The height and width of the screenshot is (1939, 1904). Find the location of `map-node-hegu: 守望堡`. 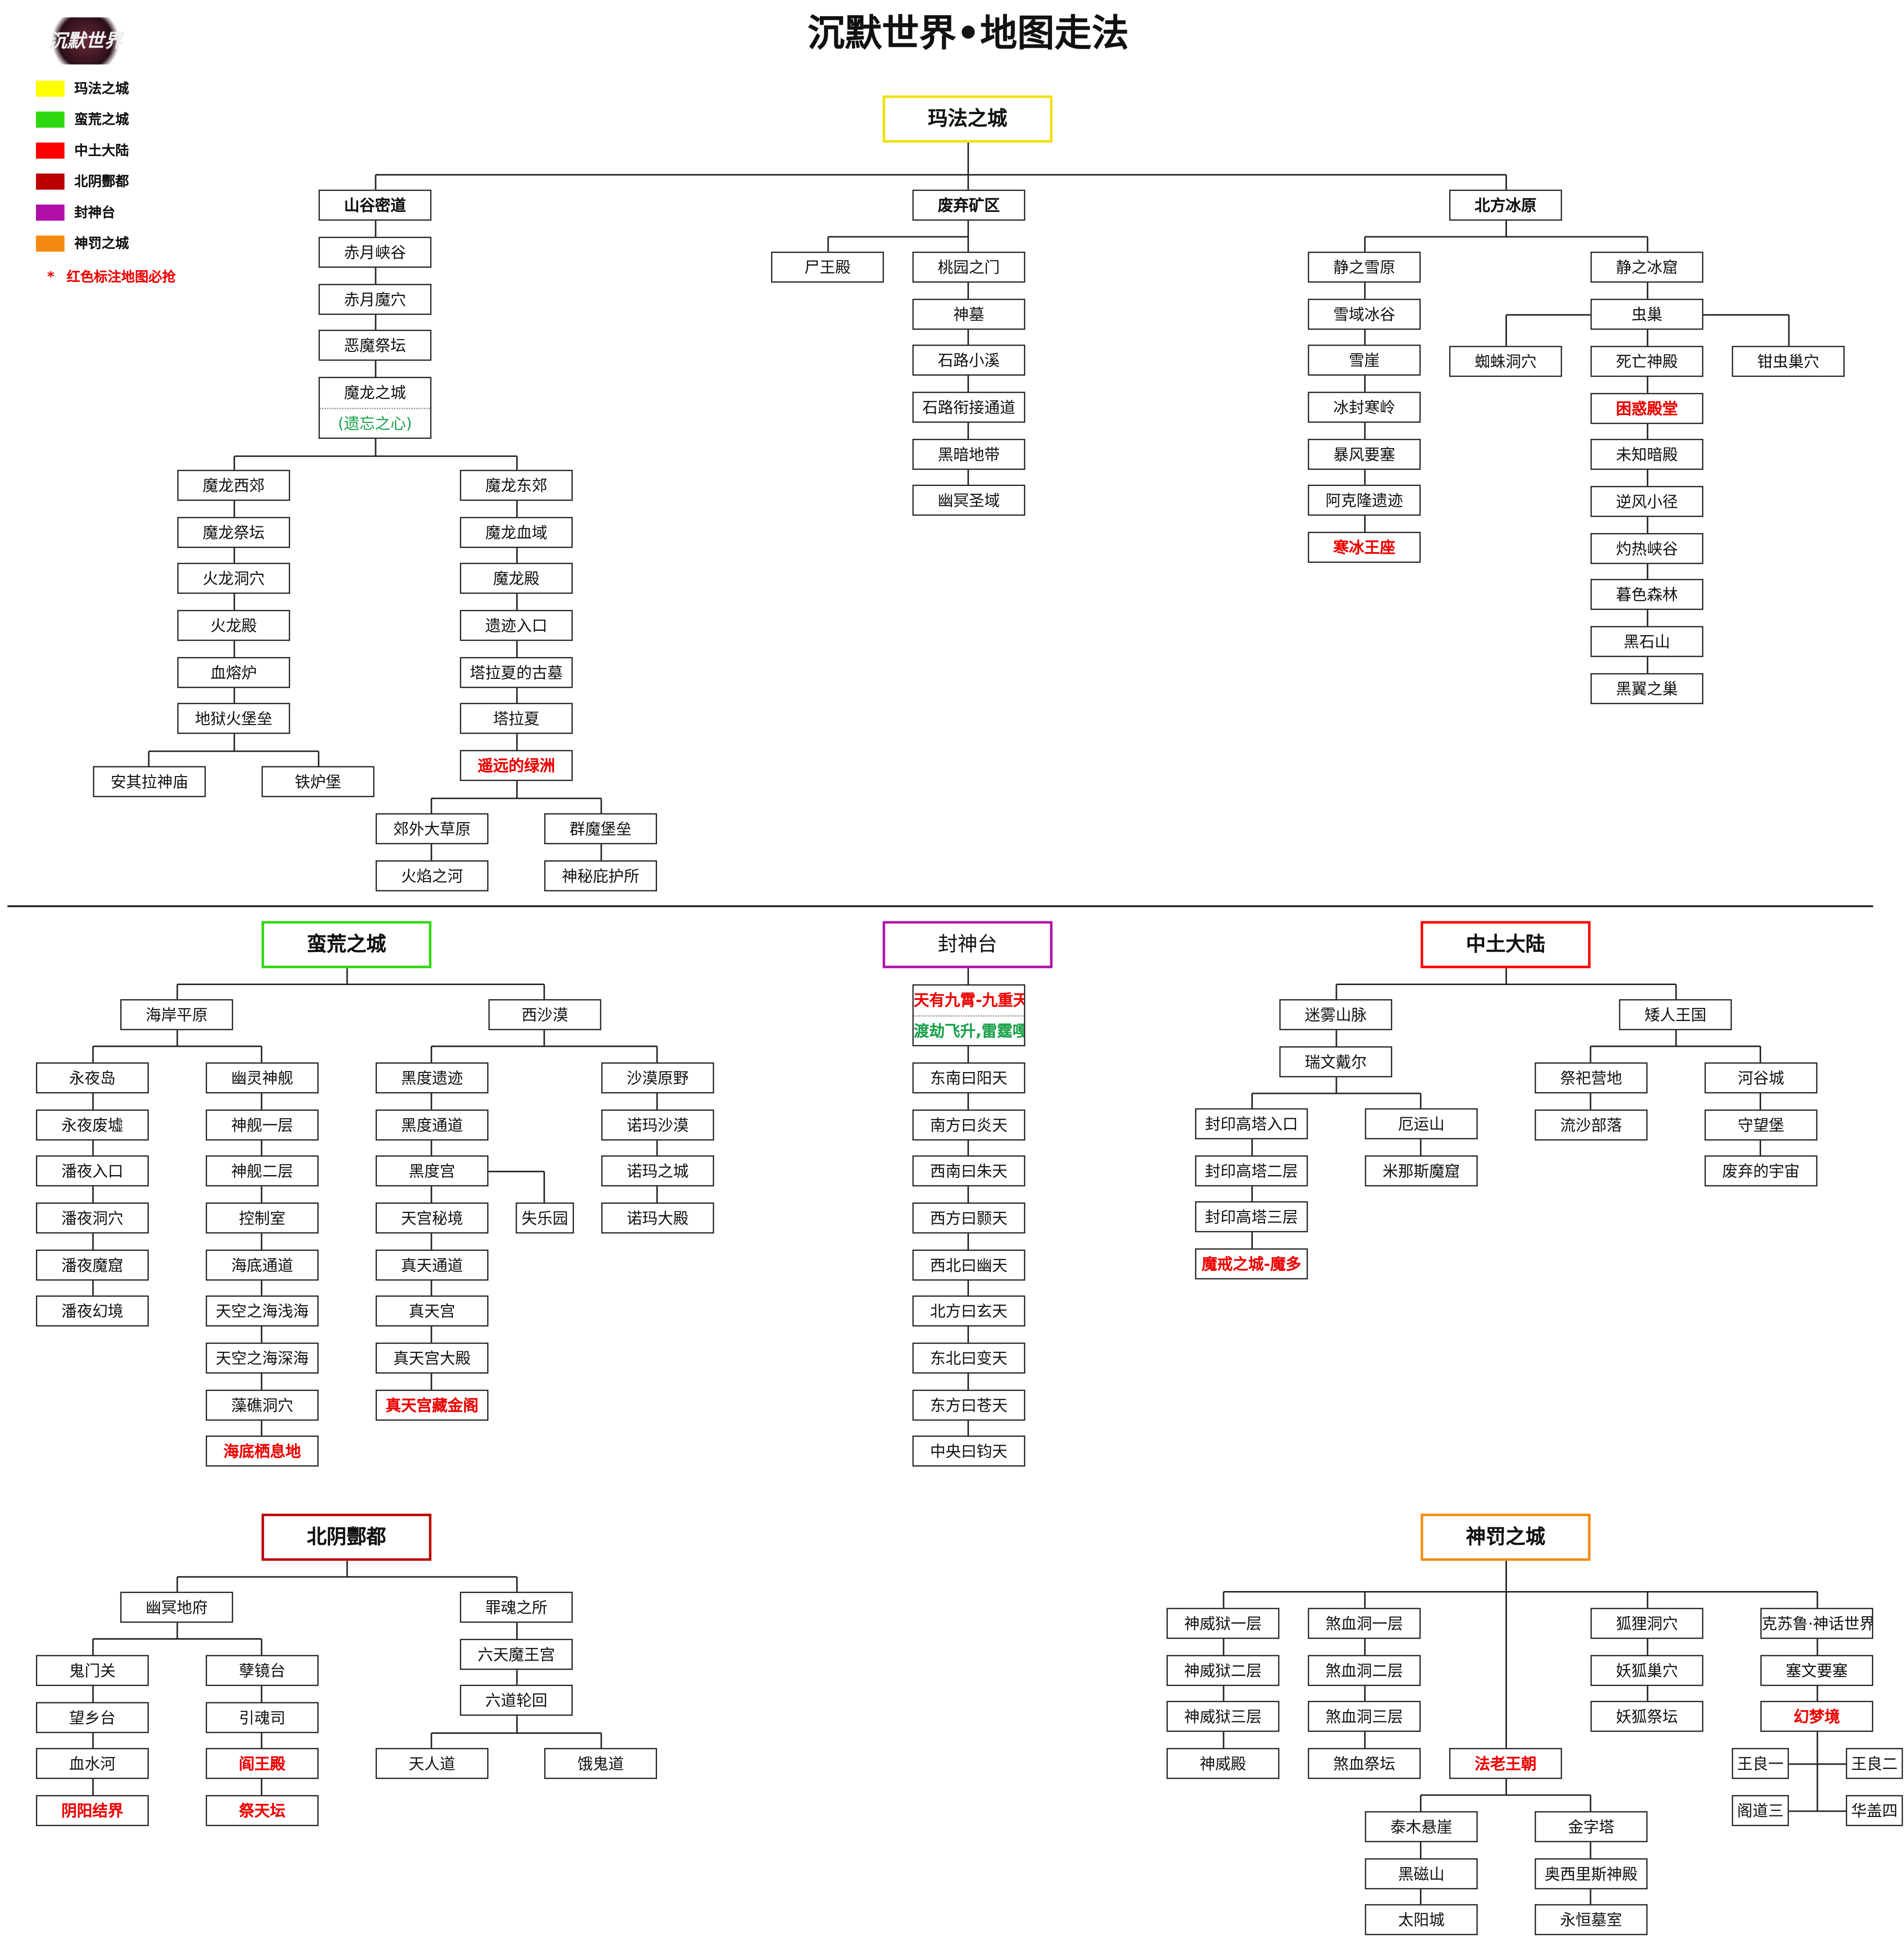

map-node-hegu: 守望堡 is located at coordinates (1760, 1125).